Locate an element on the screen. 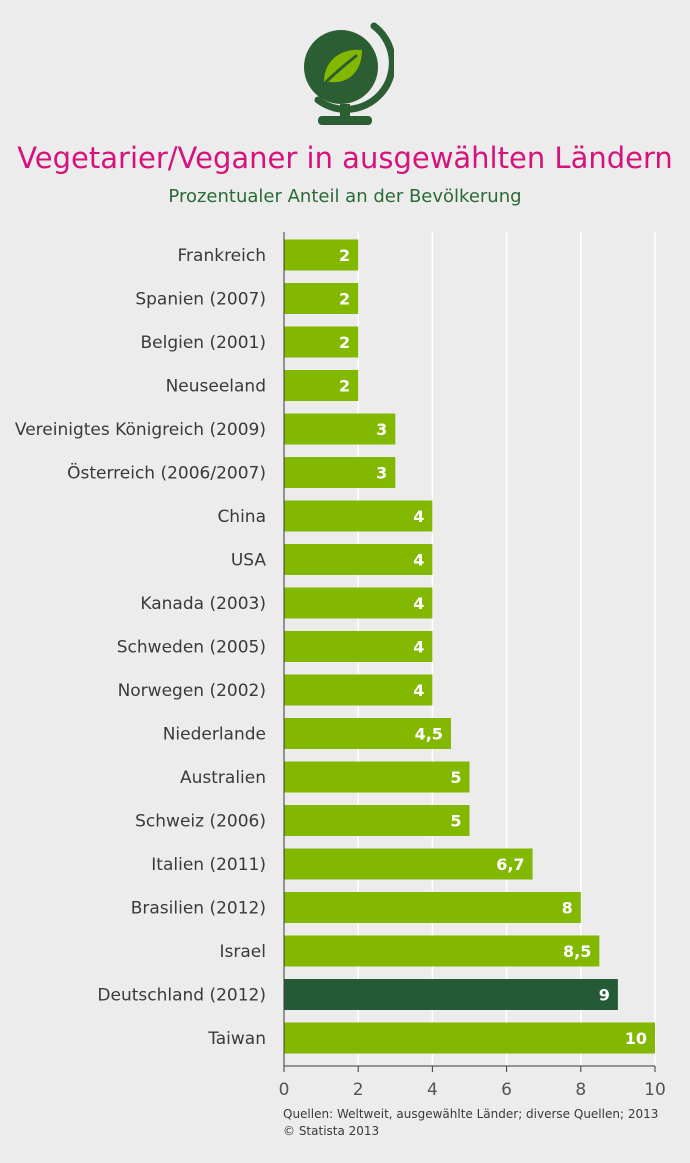 Image resolution: width=690 pixels, height=1163 pixels. value-label: 10 is located at coordinates (636, 1038).